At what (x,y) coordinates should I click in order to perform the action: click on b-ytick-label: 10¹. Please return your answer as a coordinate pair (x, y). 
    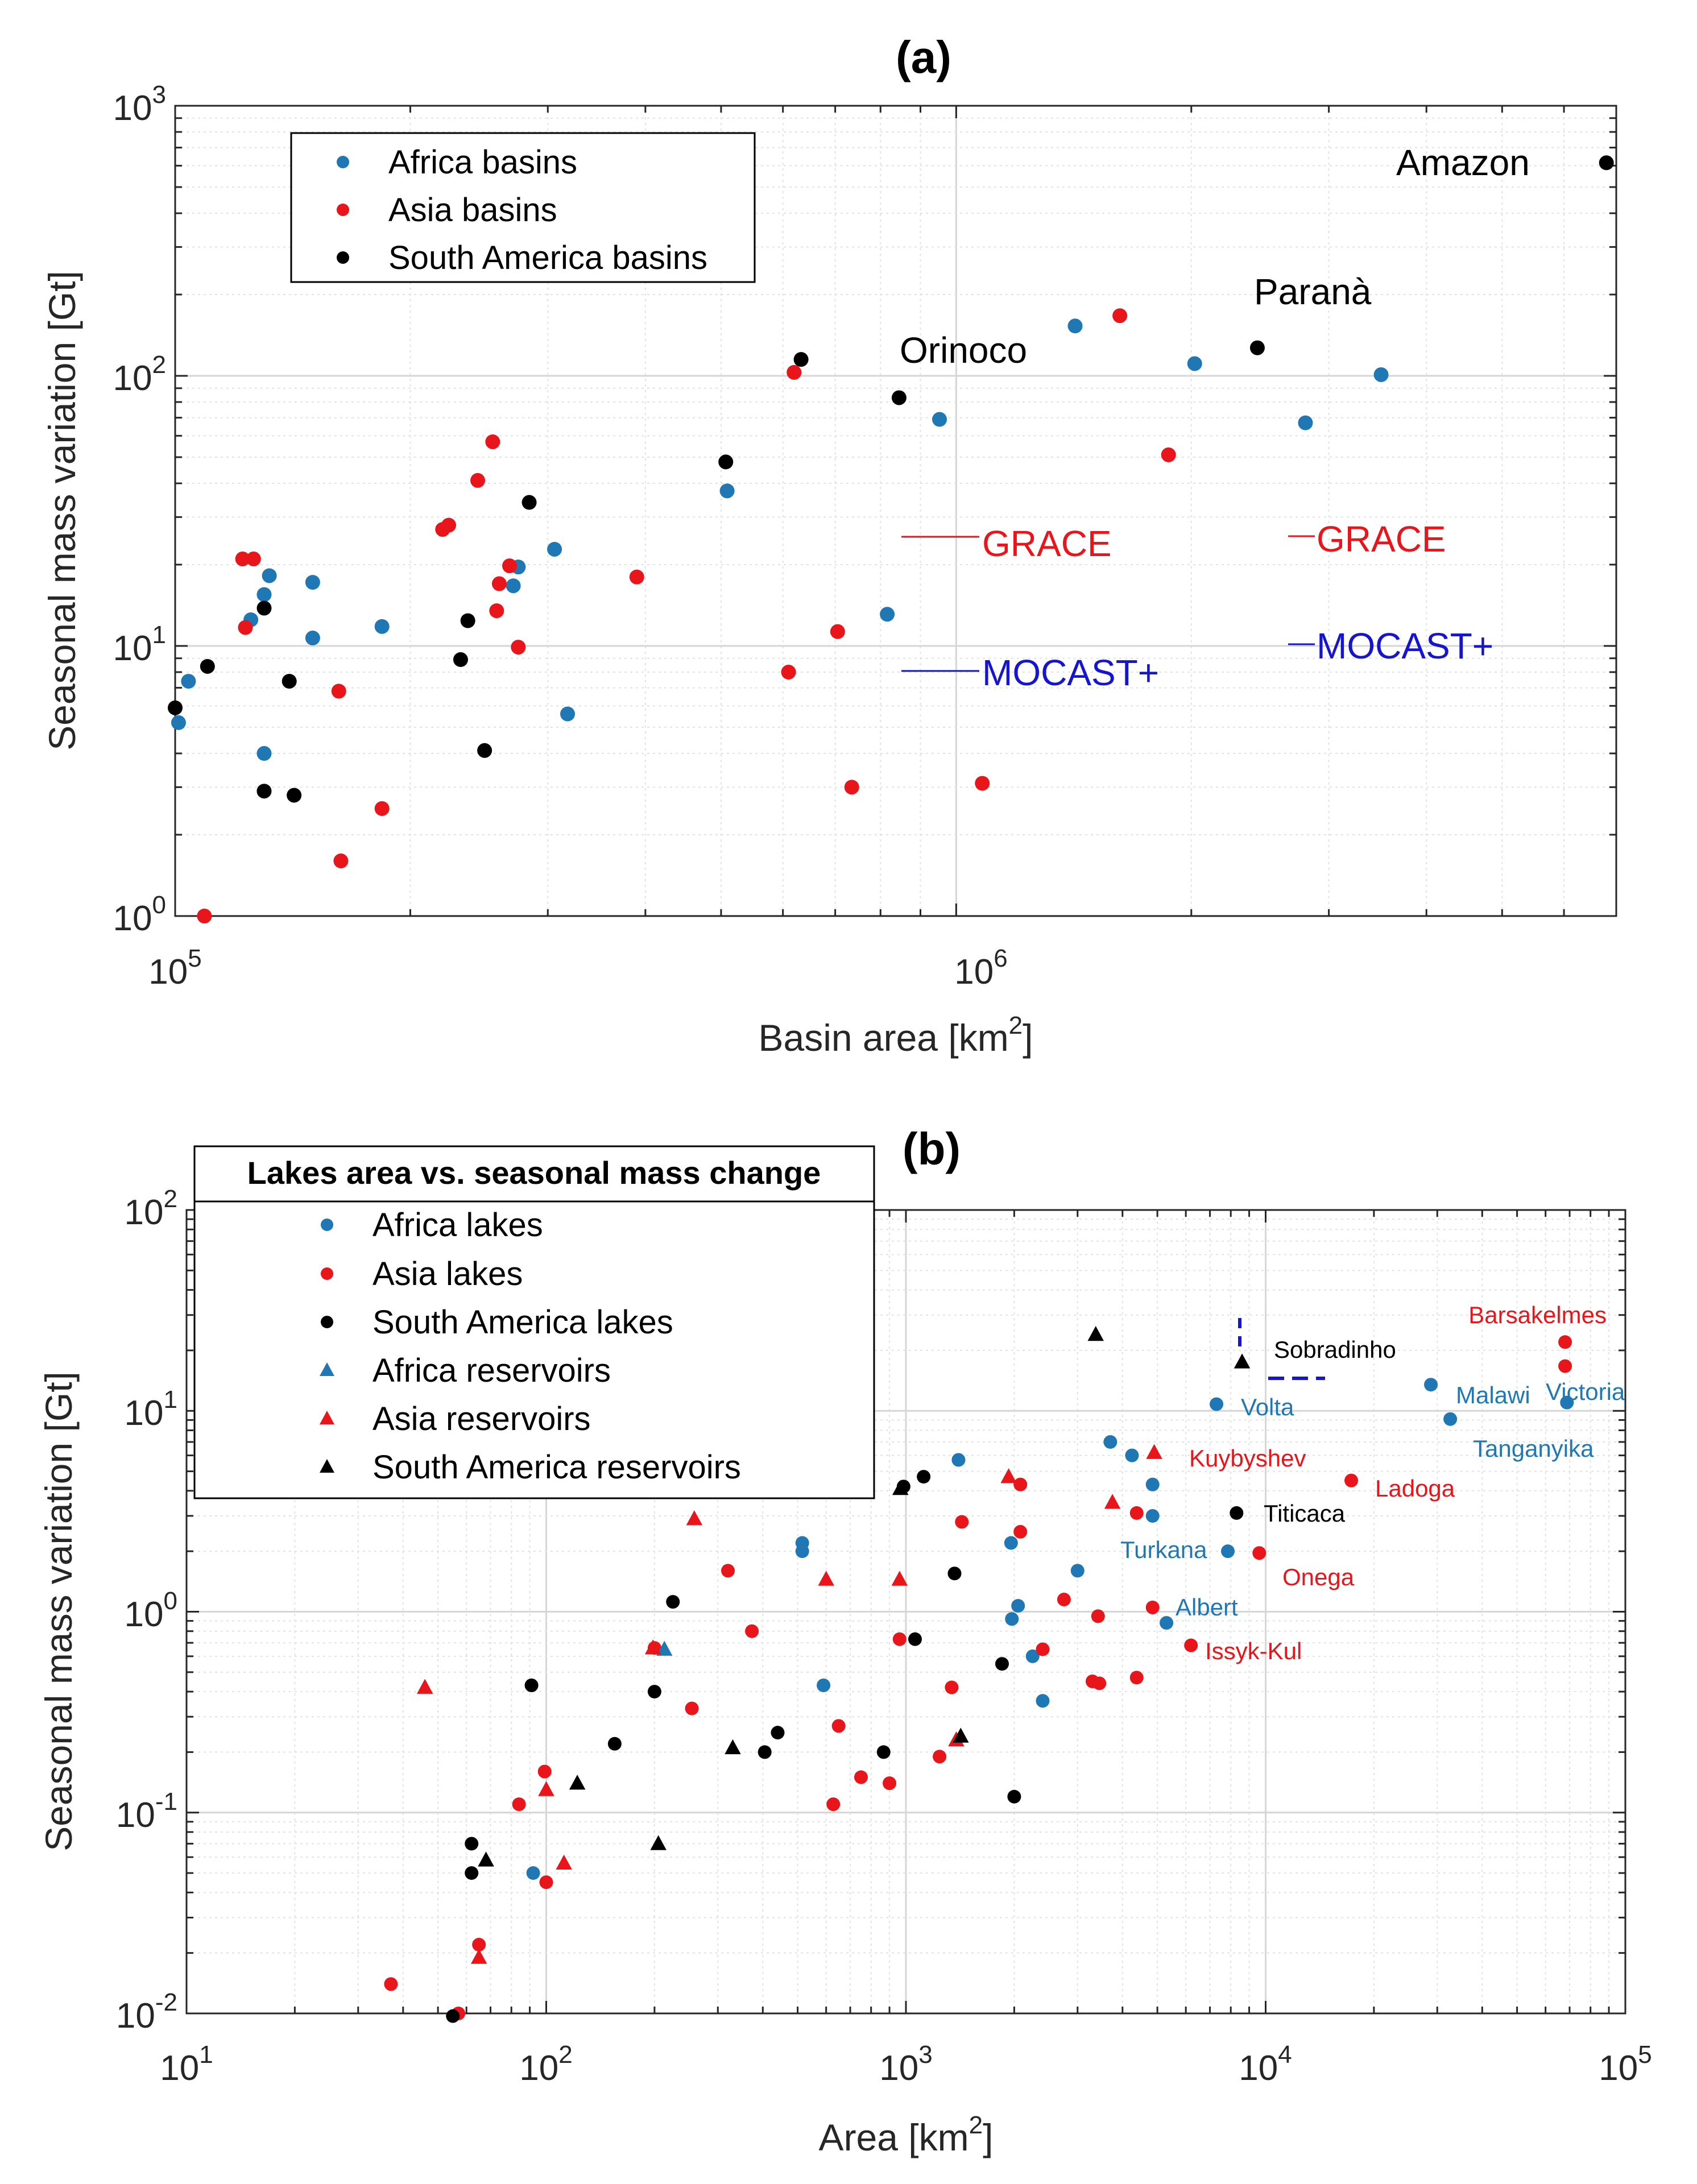
    Looking at the image, I should click on (151, 1409).